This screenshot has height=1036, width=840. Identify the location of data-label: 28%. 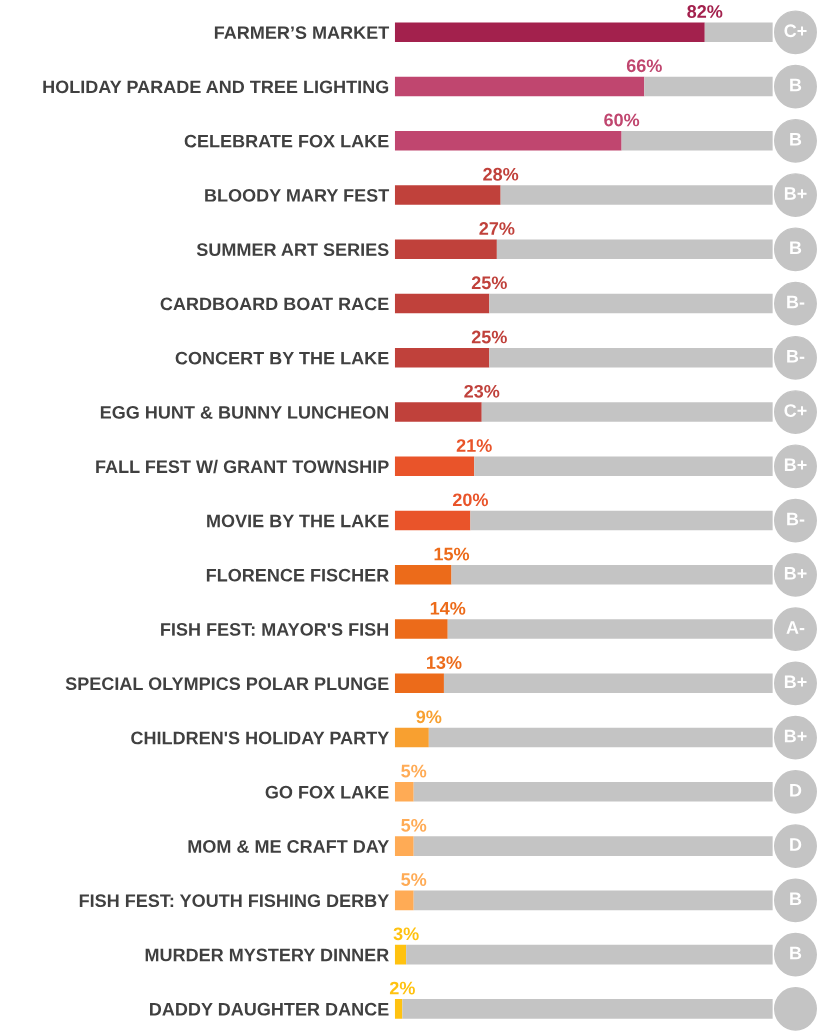
(501, 174).